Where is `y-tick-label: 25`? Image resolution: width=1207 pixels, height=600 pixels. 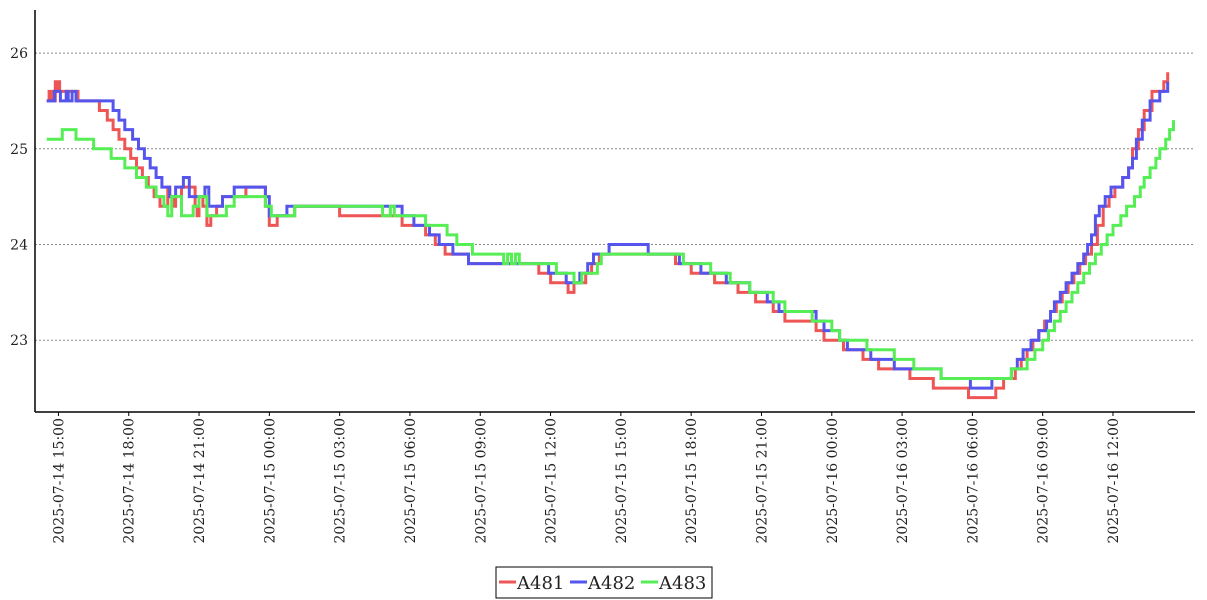
y-tick-label: 25 is located at coordinates (19, 150).